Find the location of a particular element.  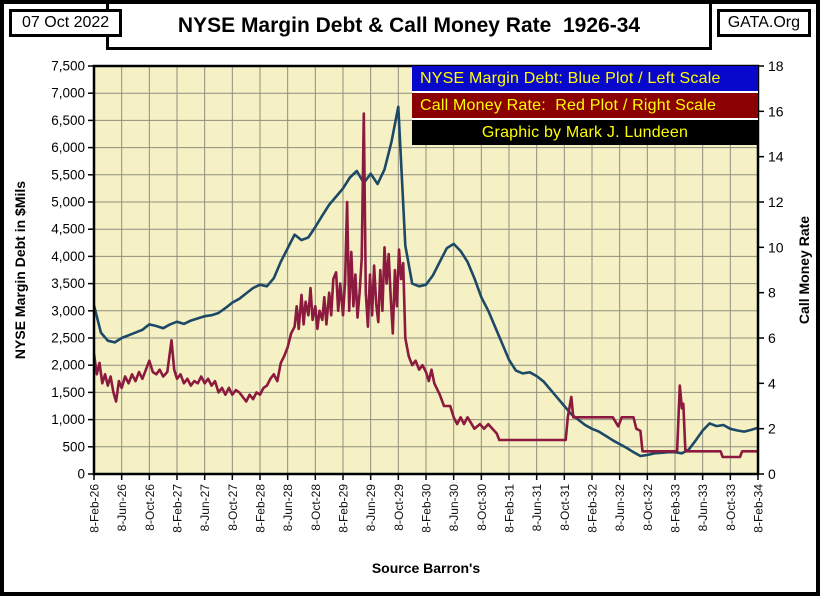

right-tick-label: 6 is located at coordinates (772, 338).